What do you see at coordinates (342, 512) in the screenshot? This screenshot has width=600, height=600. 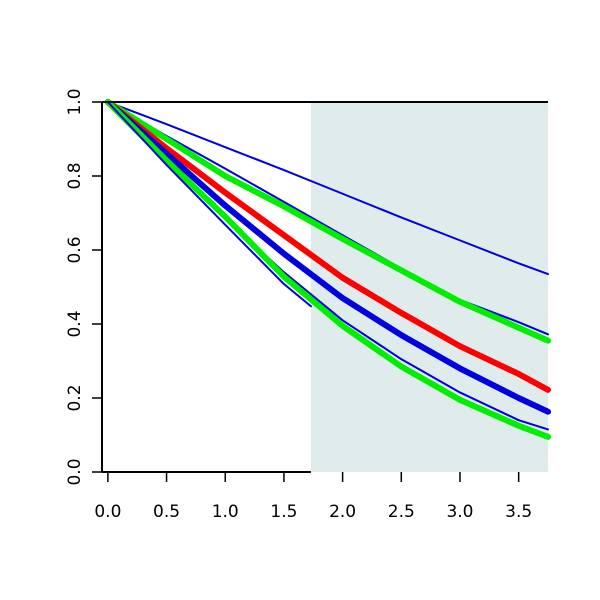 I see `x-tick-label: 2.0` at bounding box center [342, 512].